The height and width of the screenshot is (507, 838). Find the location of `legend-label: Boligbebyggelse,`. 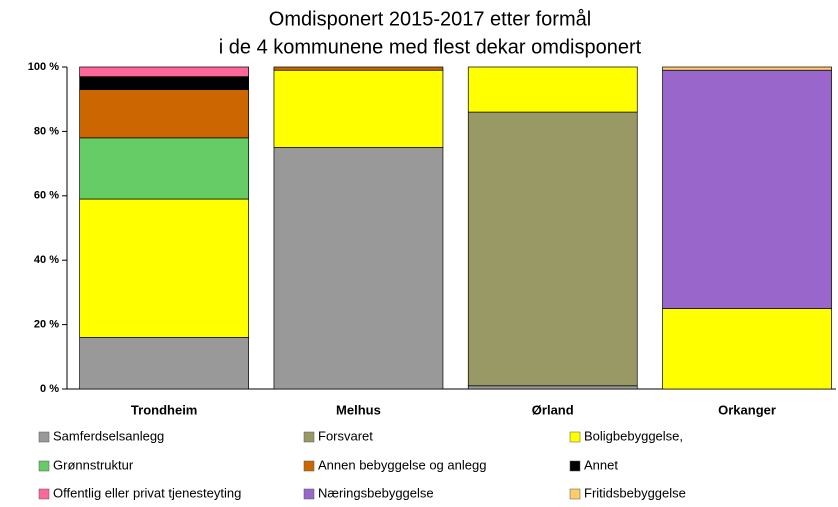

legend-label: Boligbebyggelse, is located at coordinates (633, 435).